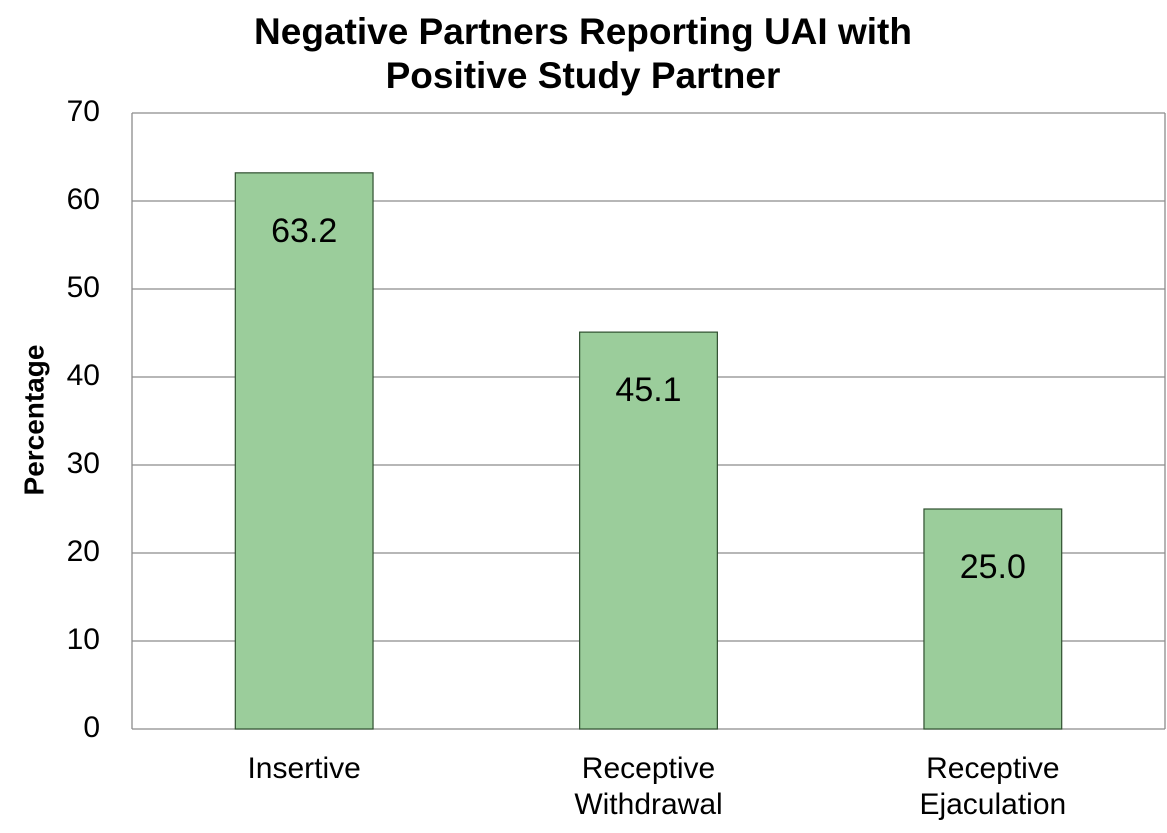 The height and width of the screenshot is (833, 1167). Describe the element at coordinates (83, 287) in the screenshot. I see `y-tick-label: 50` at that location.